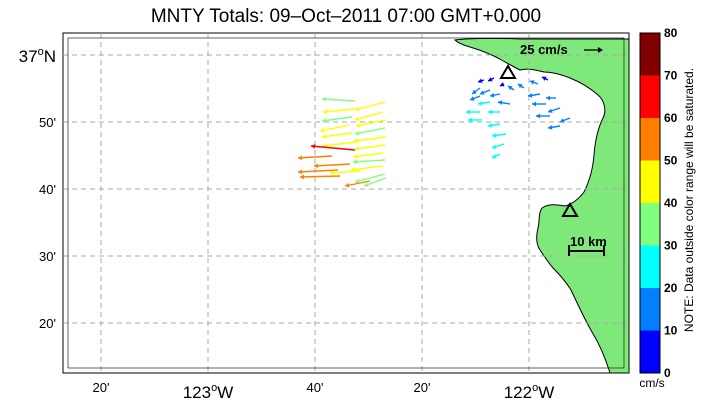  I want to click on colorbar-tick-label: 20, so click(671, 288).